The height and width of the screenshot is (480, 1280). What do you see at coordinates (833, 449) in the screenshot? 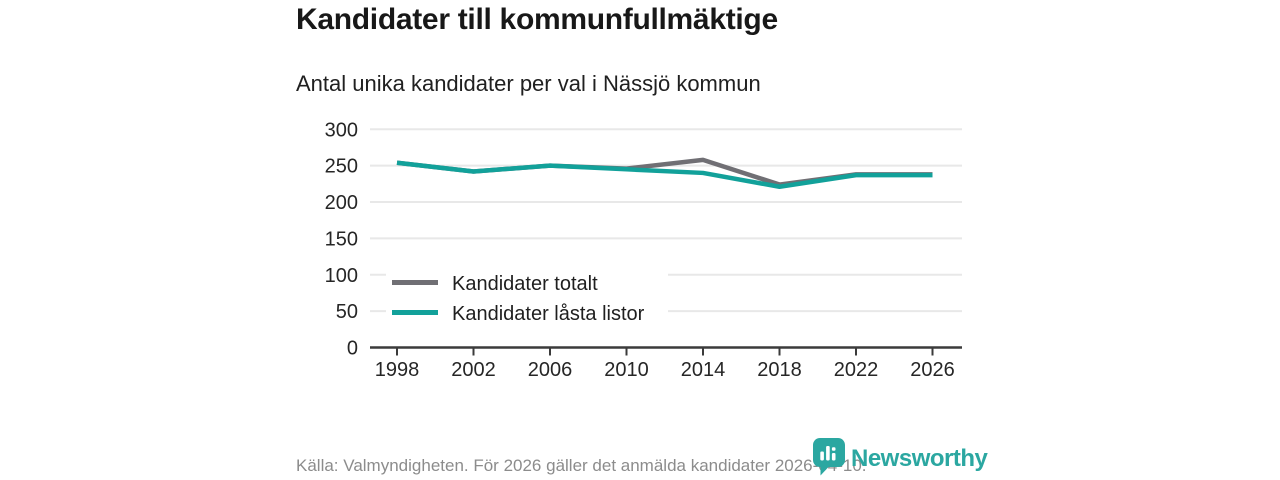
I see `logo-exclamation-dot` at bounding box center [833, 449].